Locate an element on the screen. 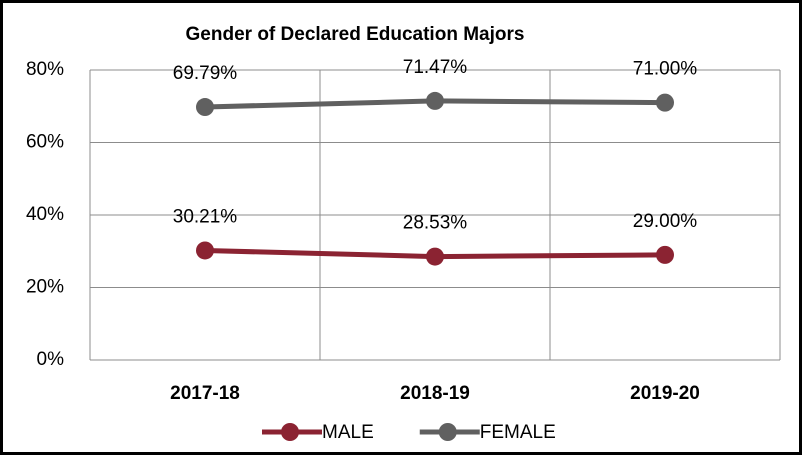 Image resolution: width=803 pixels, height=456 pixels. y-tick-label: 60% is located at coordinates (45, 142).